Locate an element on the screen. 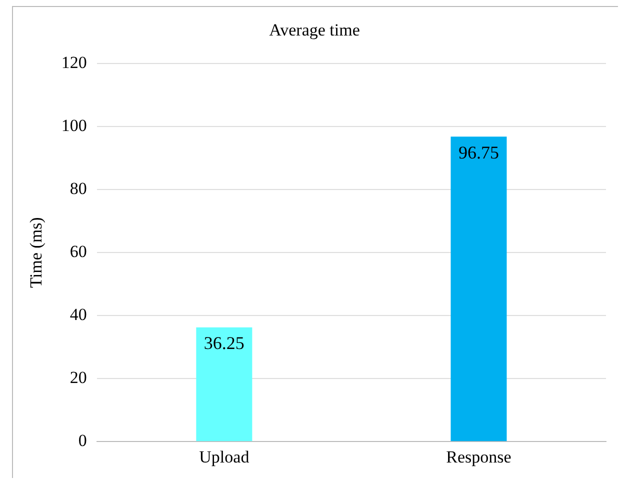 This screenshot has height=479, width=619. y-tick-label: 40 is located at coordinates (78, 314).